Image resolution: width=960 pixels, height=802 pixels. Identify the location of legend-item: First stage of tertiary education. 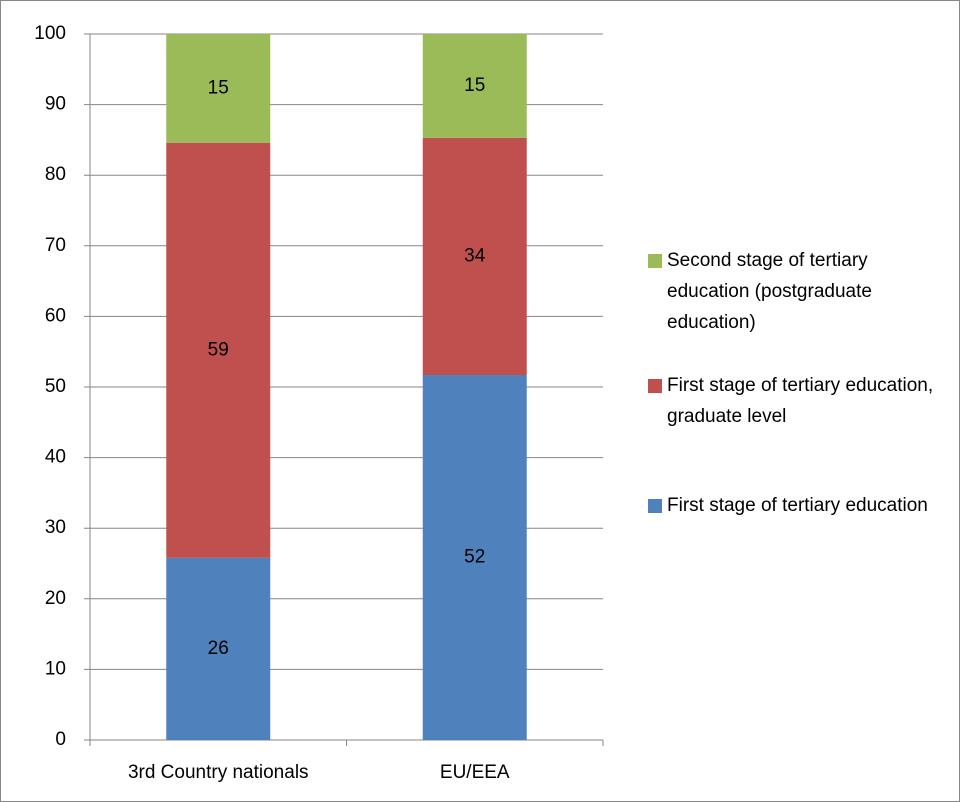
(798, 505).